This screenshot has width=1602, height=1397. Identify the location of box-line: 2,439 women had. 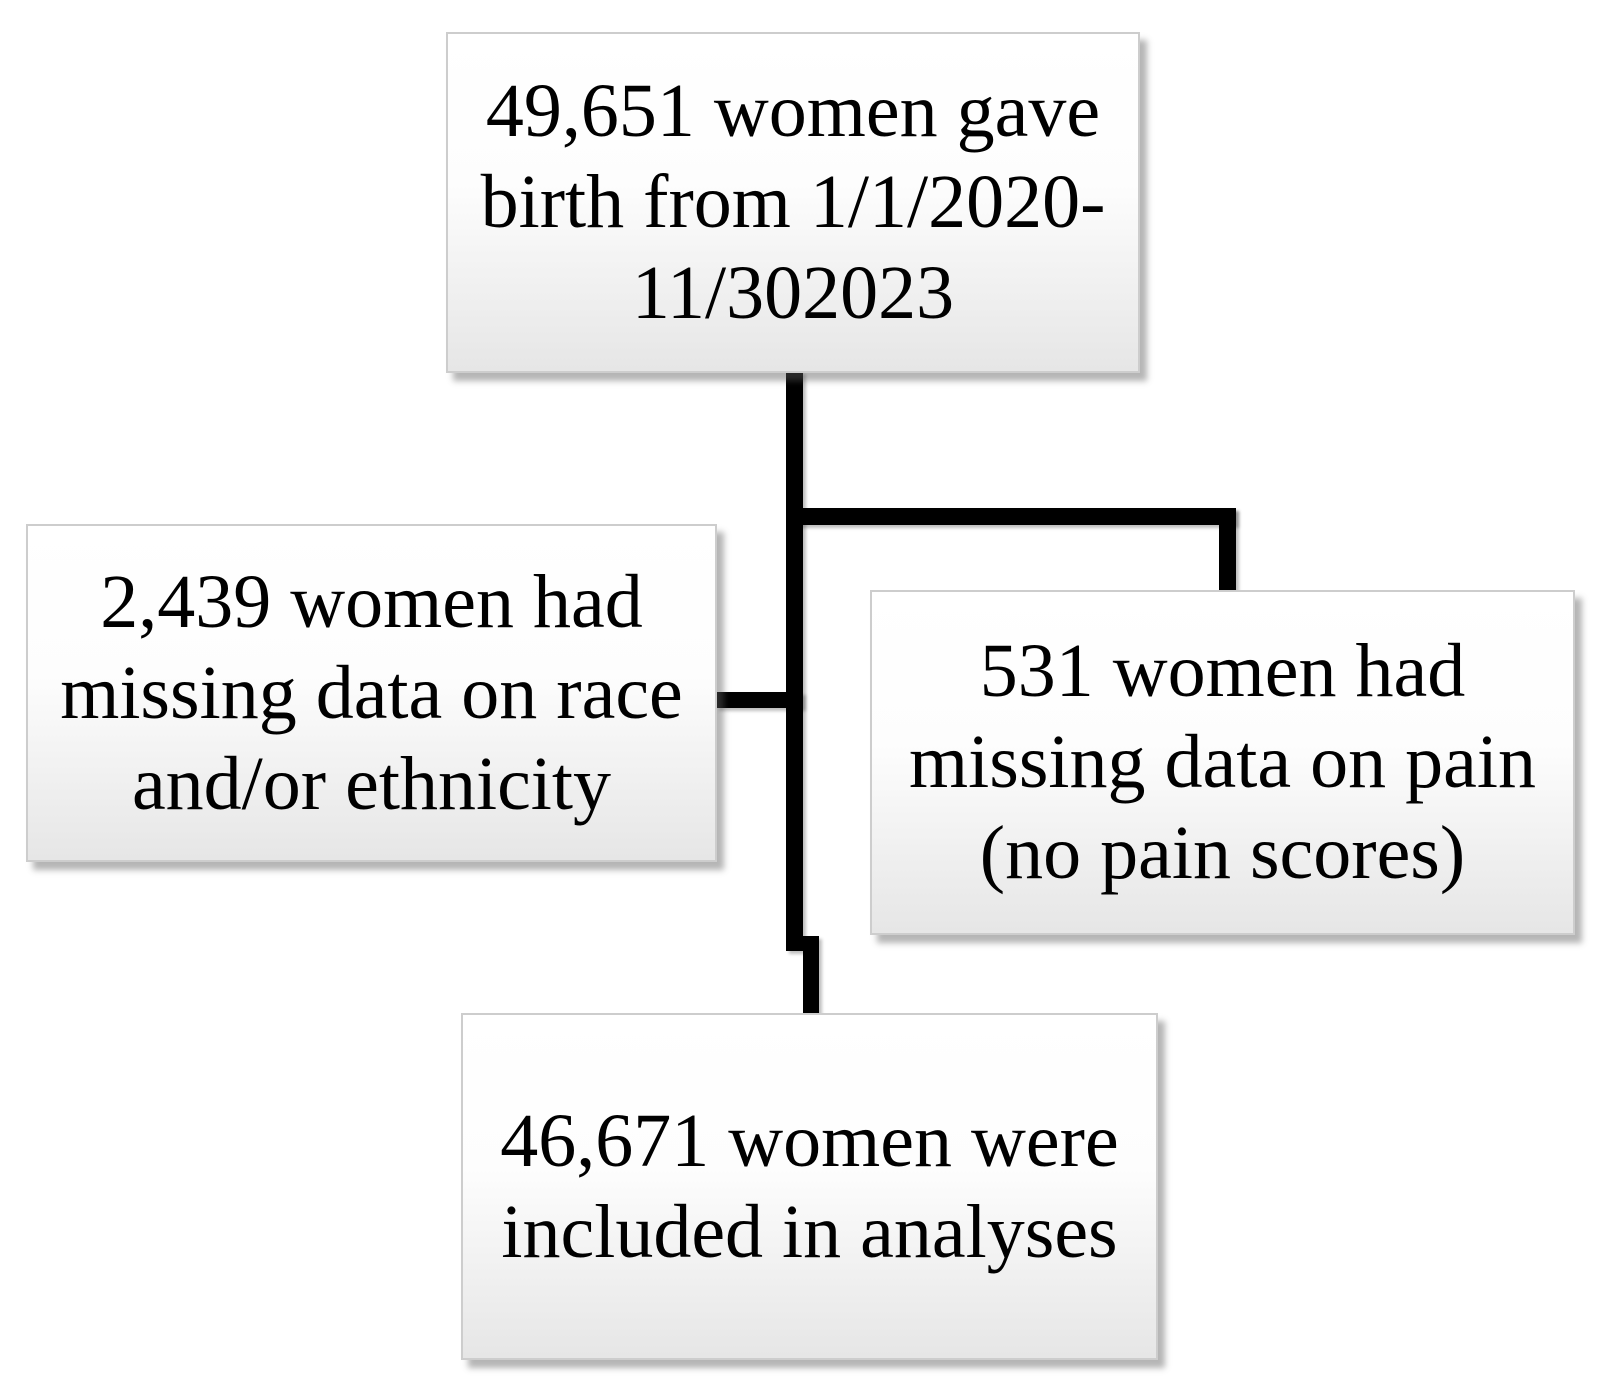
(371, 601).